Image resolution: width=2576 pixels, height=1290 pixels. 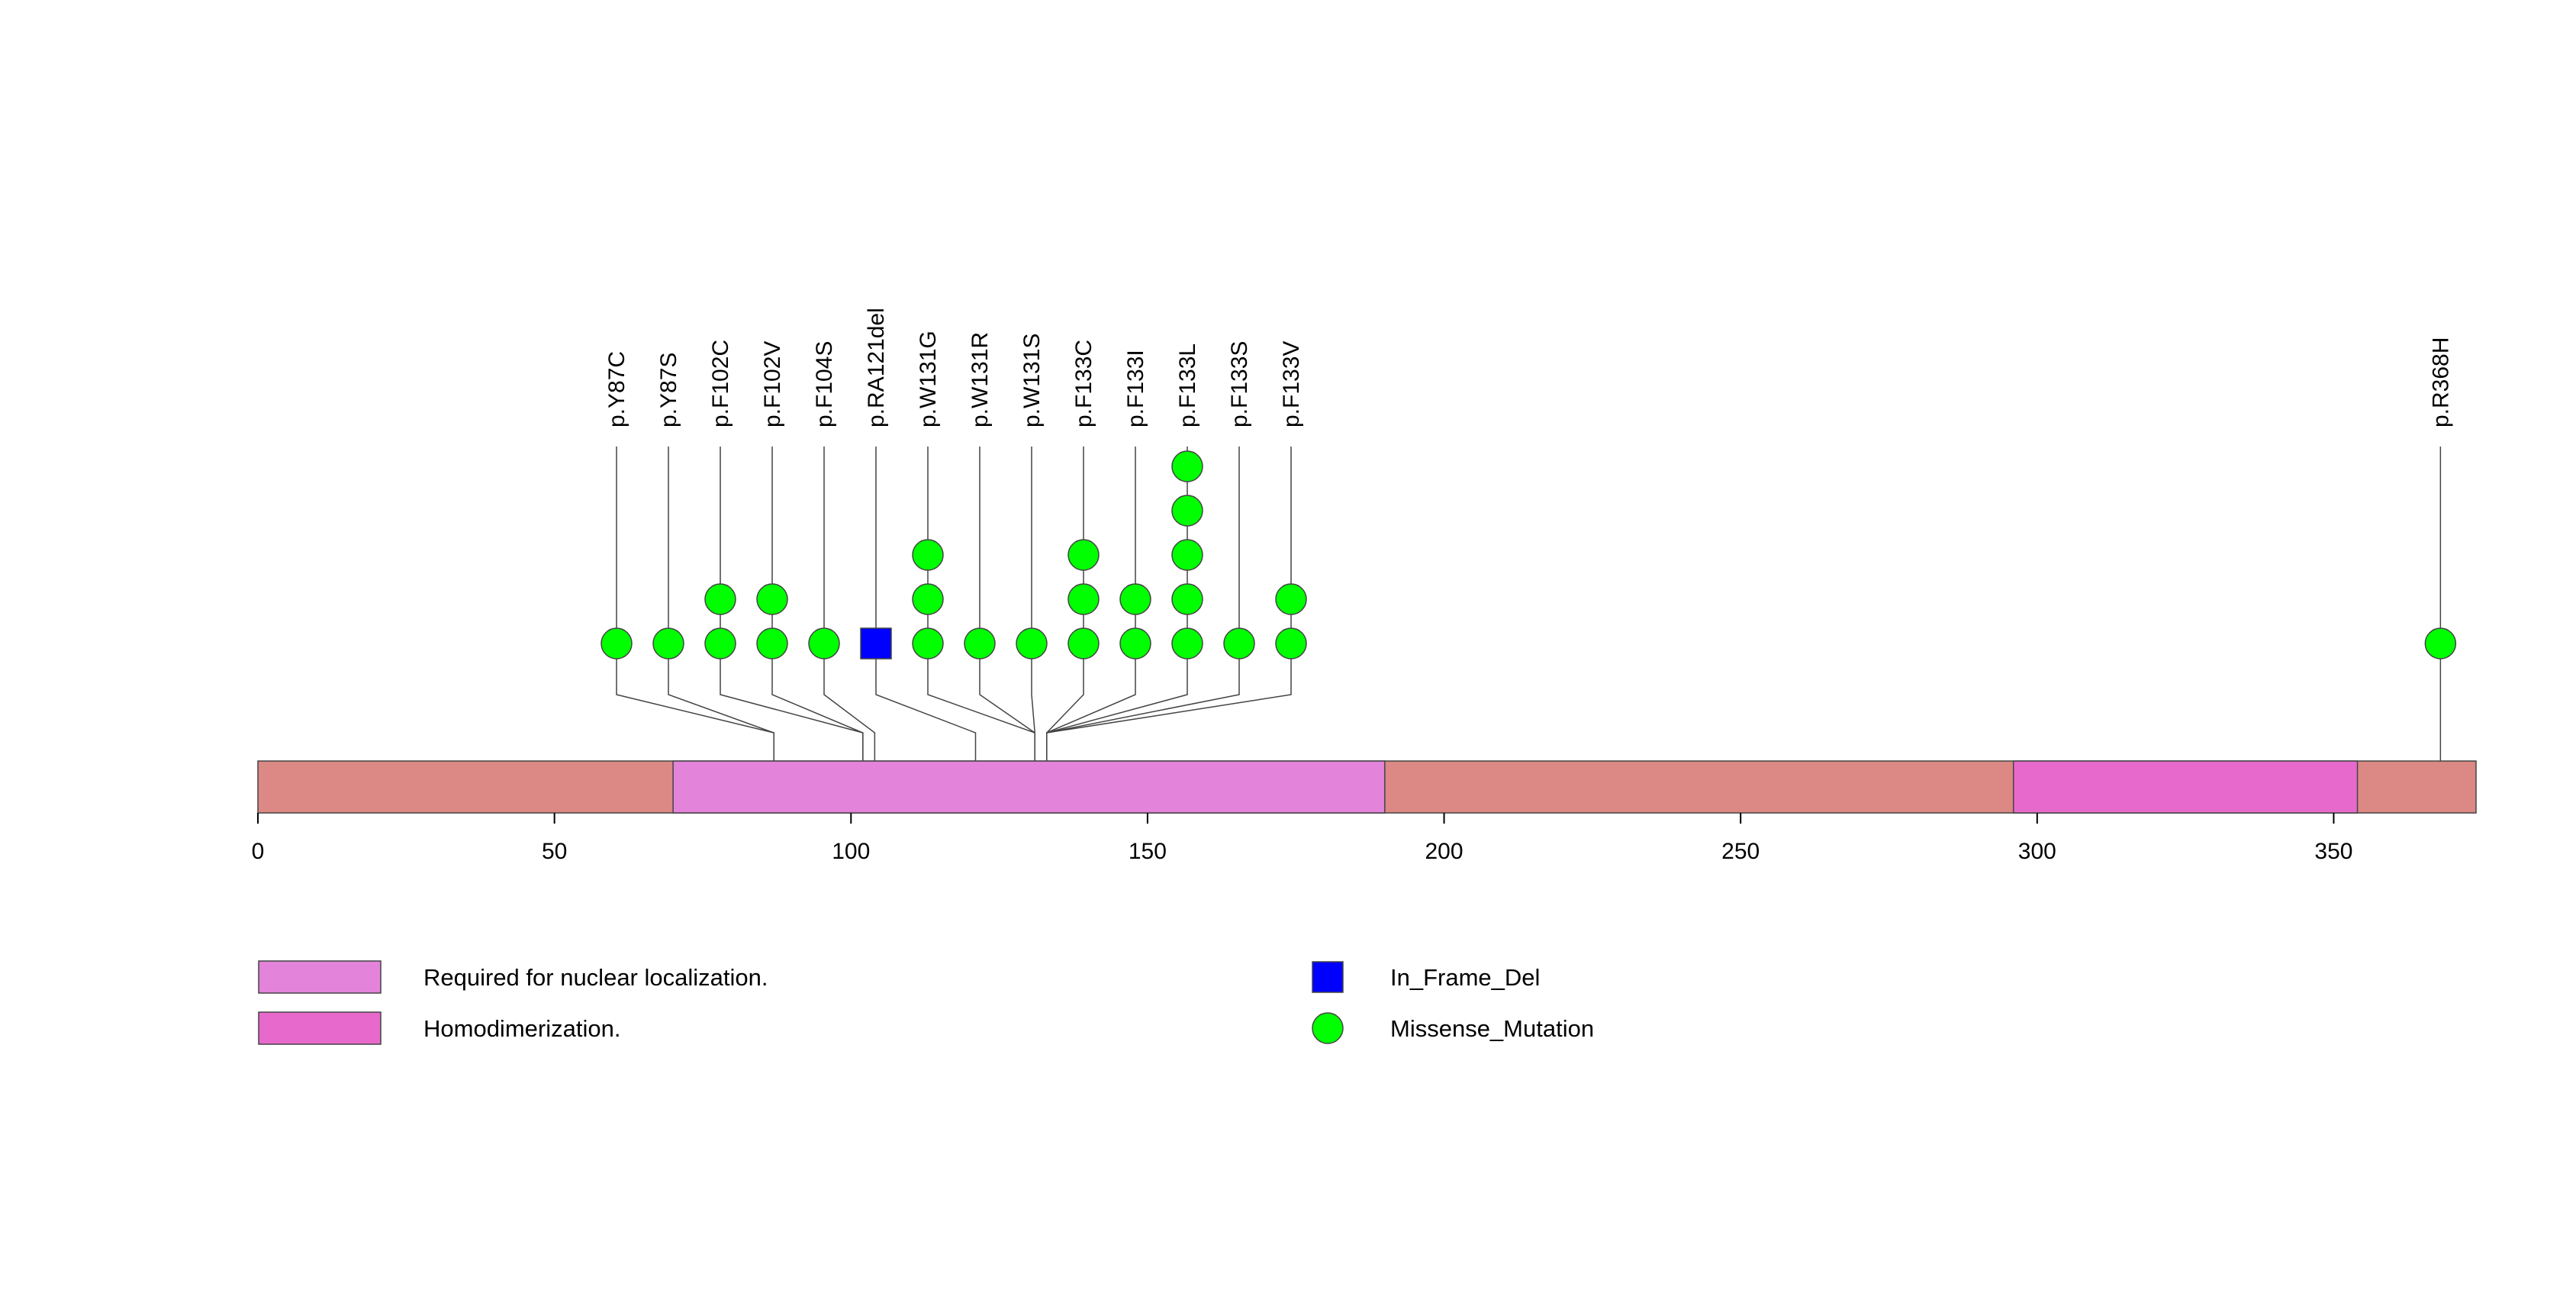 I want to click on mutation-label: p.W131G, so click(x=928, y=379).